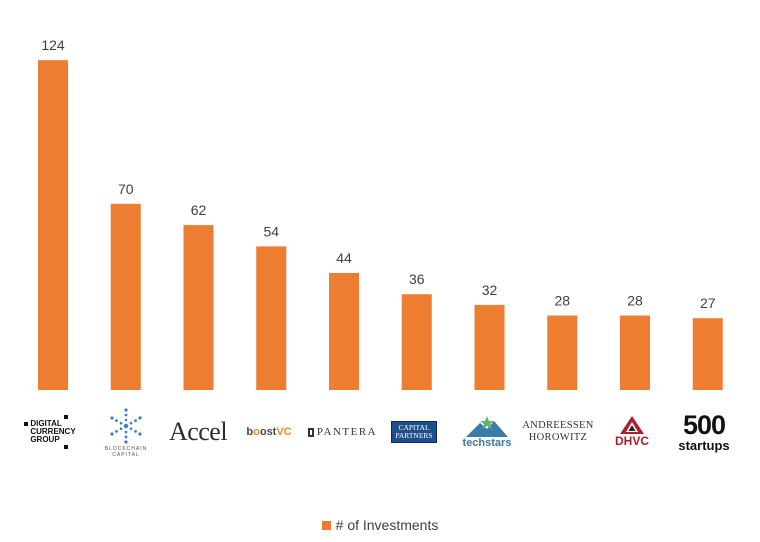  What do you see at coordinates (284, 432) in the screenshot?
I see `boost-part-4: VC` at bounding box center [284, 432].